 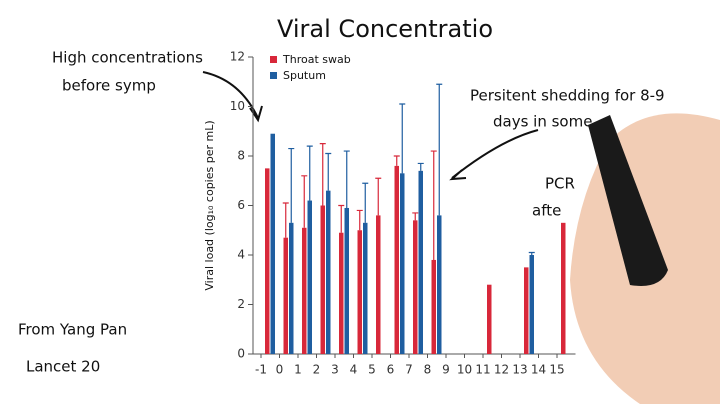 I want to click on annotation: From Yang Pan, so click(x=72, y=330).